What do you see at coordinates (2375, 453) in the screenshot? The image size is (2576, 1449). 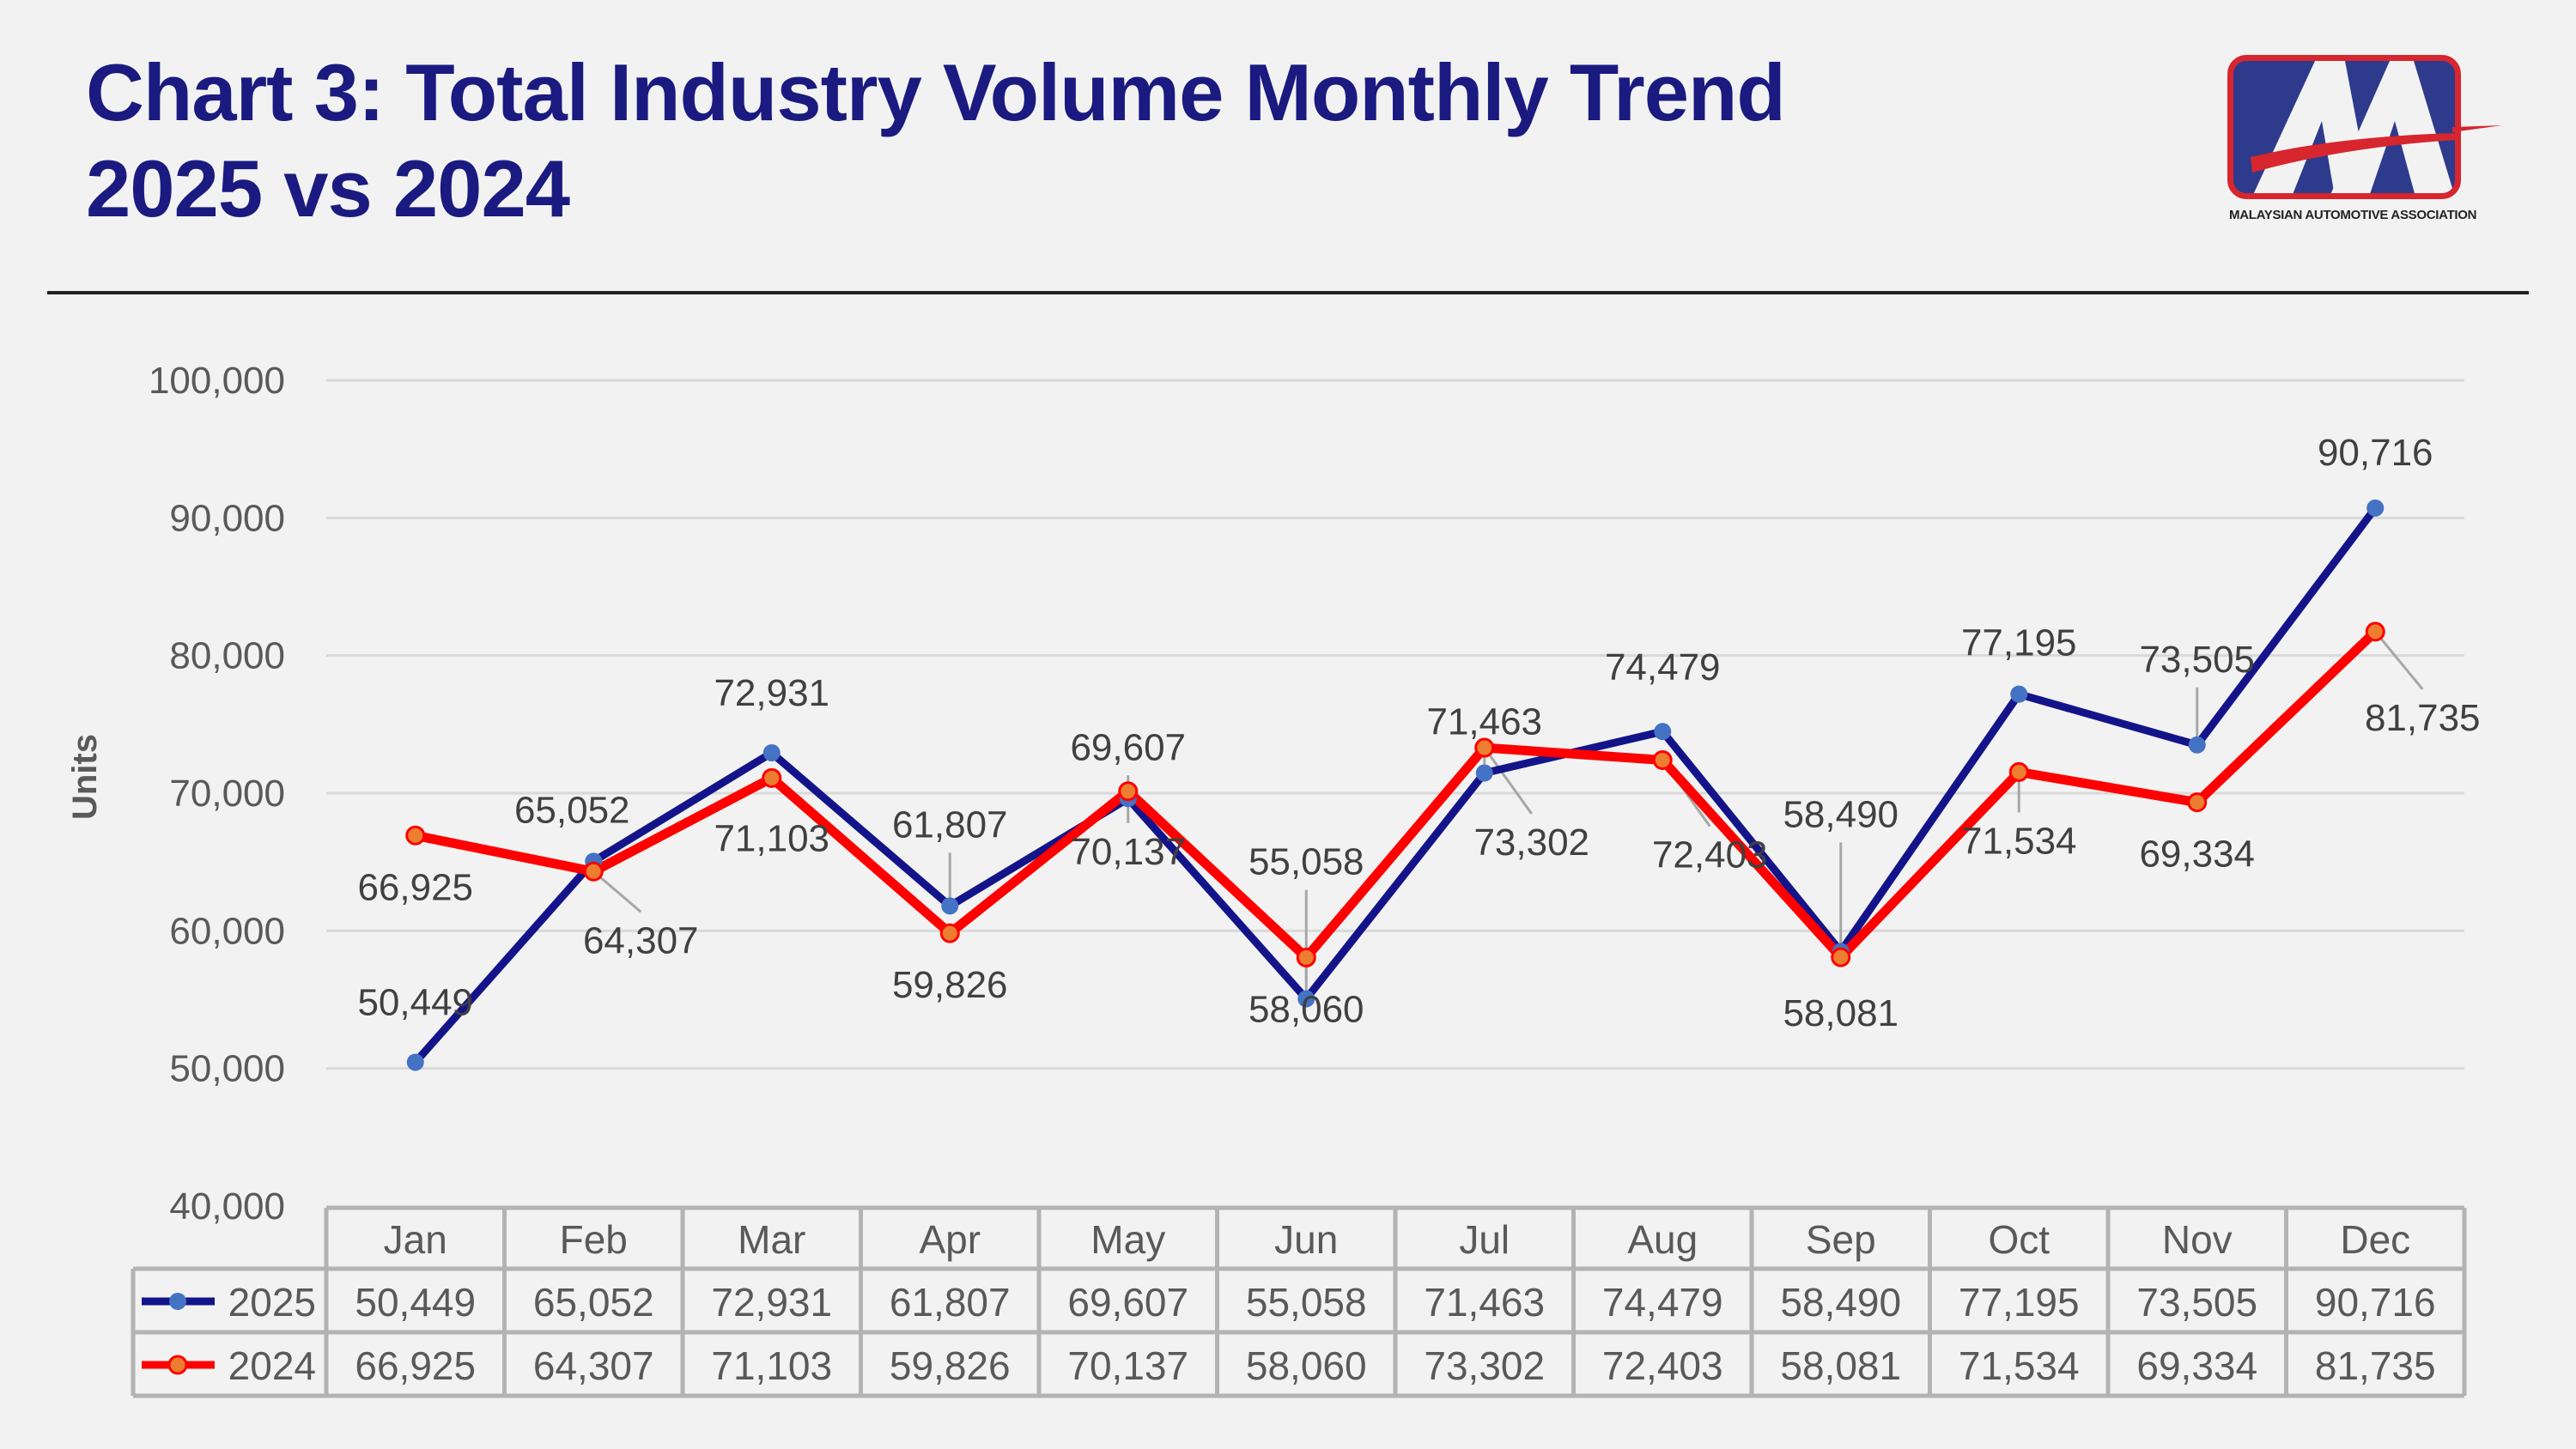 I see `data-label-2025-dec: 90,716` at bounding box center [2375, 453].